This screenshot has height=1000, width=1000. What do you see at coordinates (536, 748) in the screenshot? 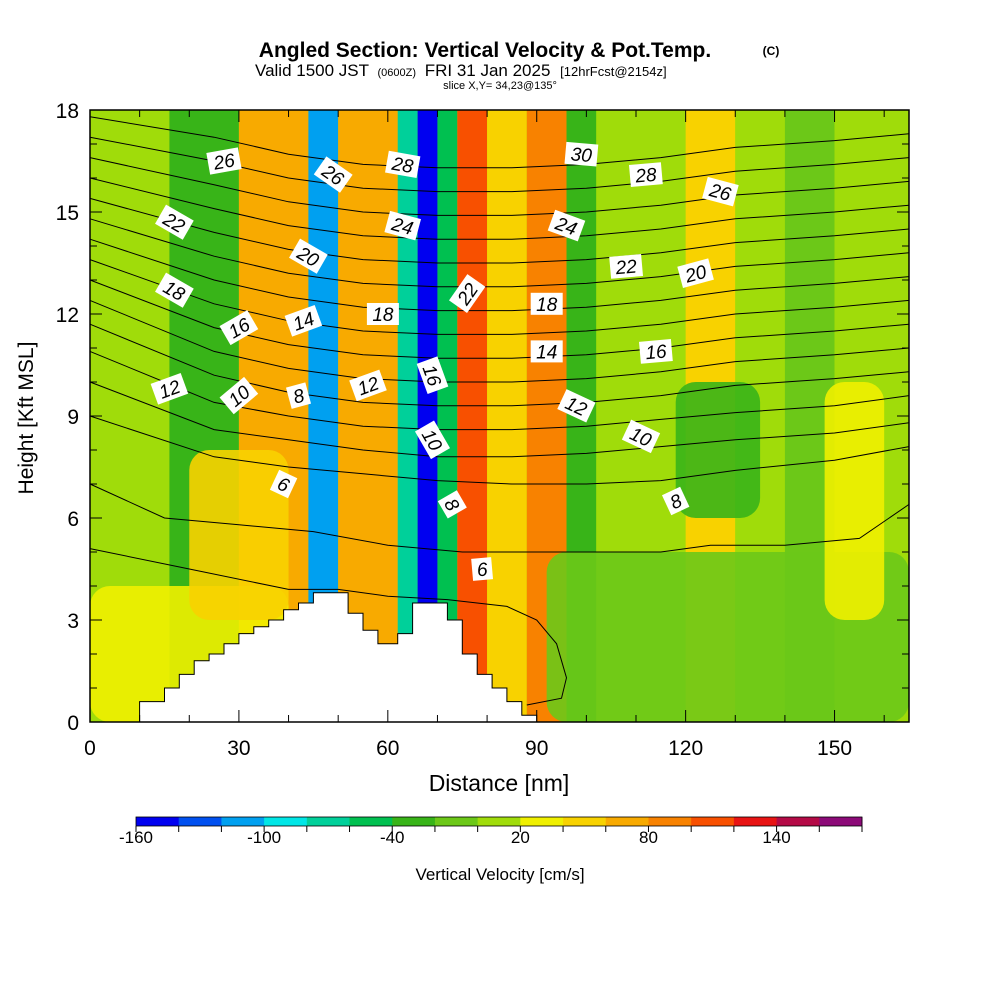
I see `x-tick-label: 90` at bounding box center [536, 748].